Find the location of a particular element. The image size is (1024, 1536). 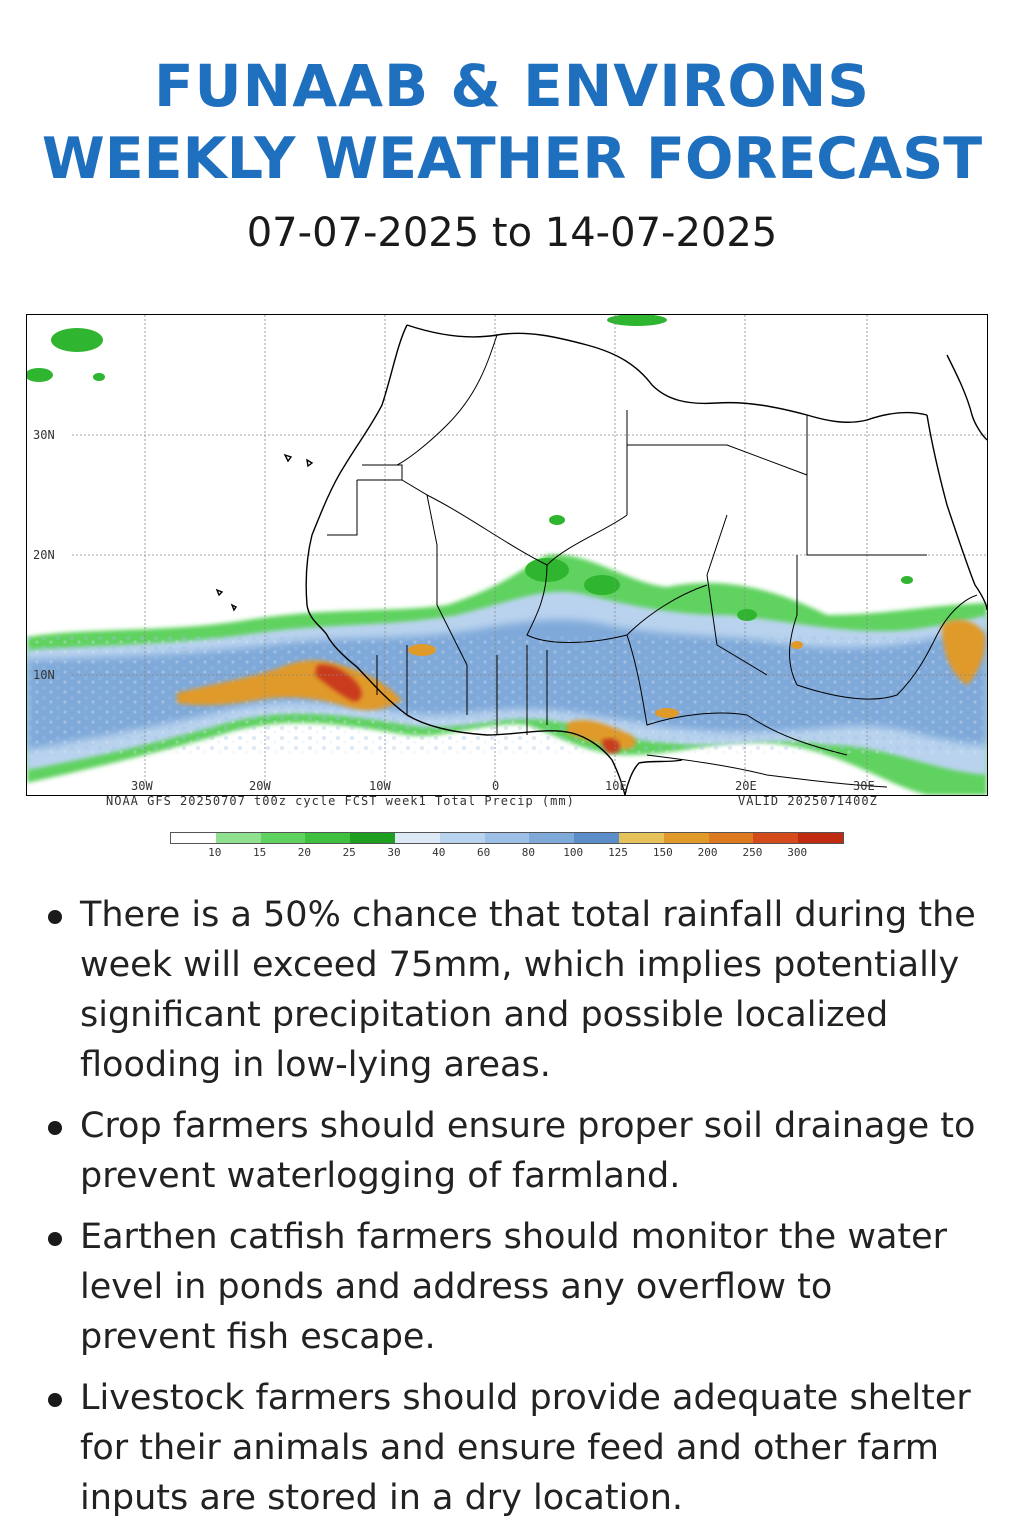

border-western-sahara is located at coordinates (380, 472).